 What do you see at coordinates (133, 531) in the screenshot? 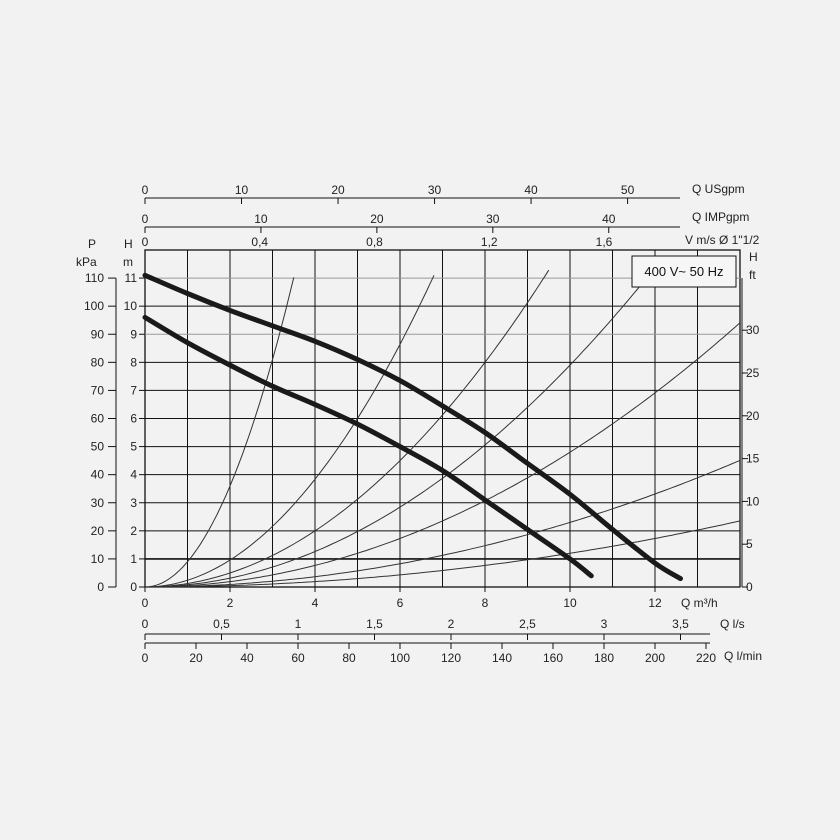
I see `y-tick-label: 2` at bounding box center [133, 531].